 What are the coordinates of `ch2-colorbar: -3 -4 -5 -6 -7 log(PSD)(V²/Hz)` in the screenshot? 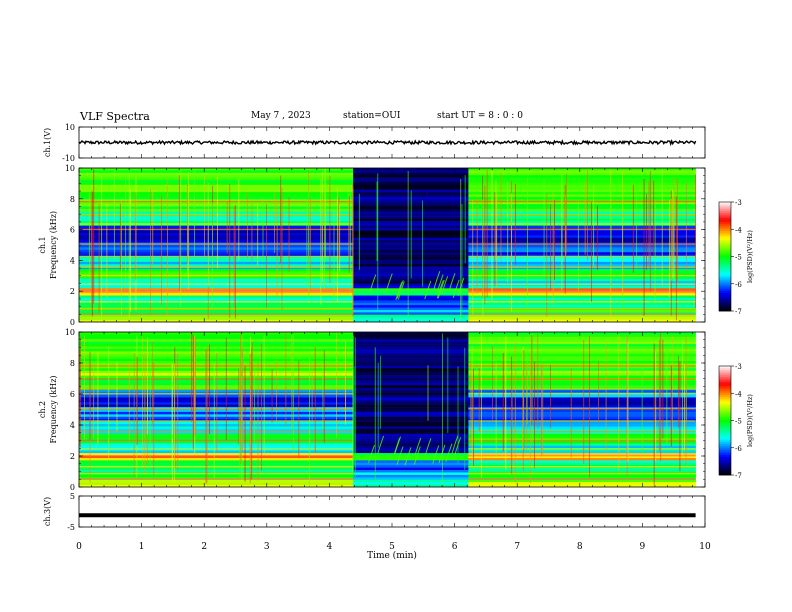 It's located at (736, 421).